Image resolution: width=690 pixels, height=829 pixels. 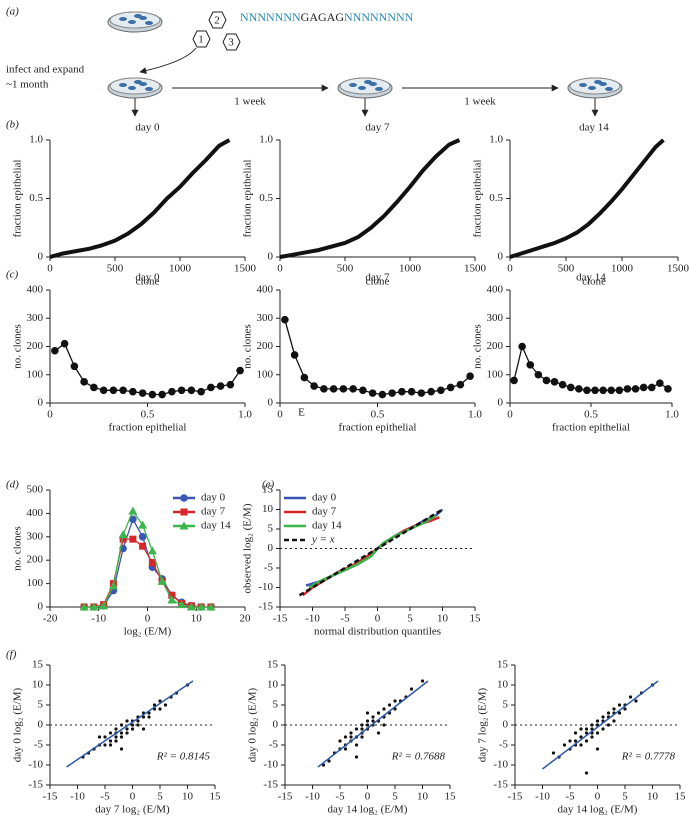 I want to click on legend-label: y = x, so click(x=323, y=540).